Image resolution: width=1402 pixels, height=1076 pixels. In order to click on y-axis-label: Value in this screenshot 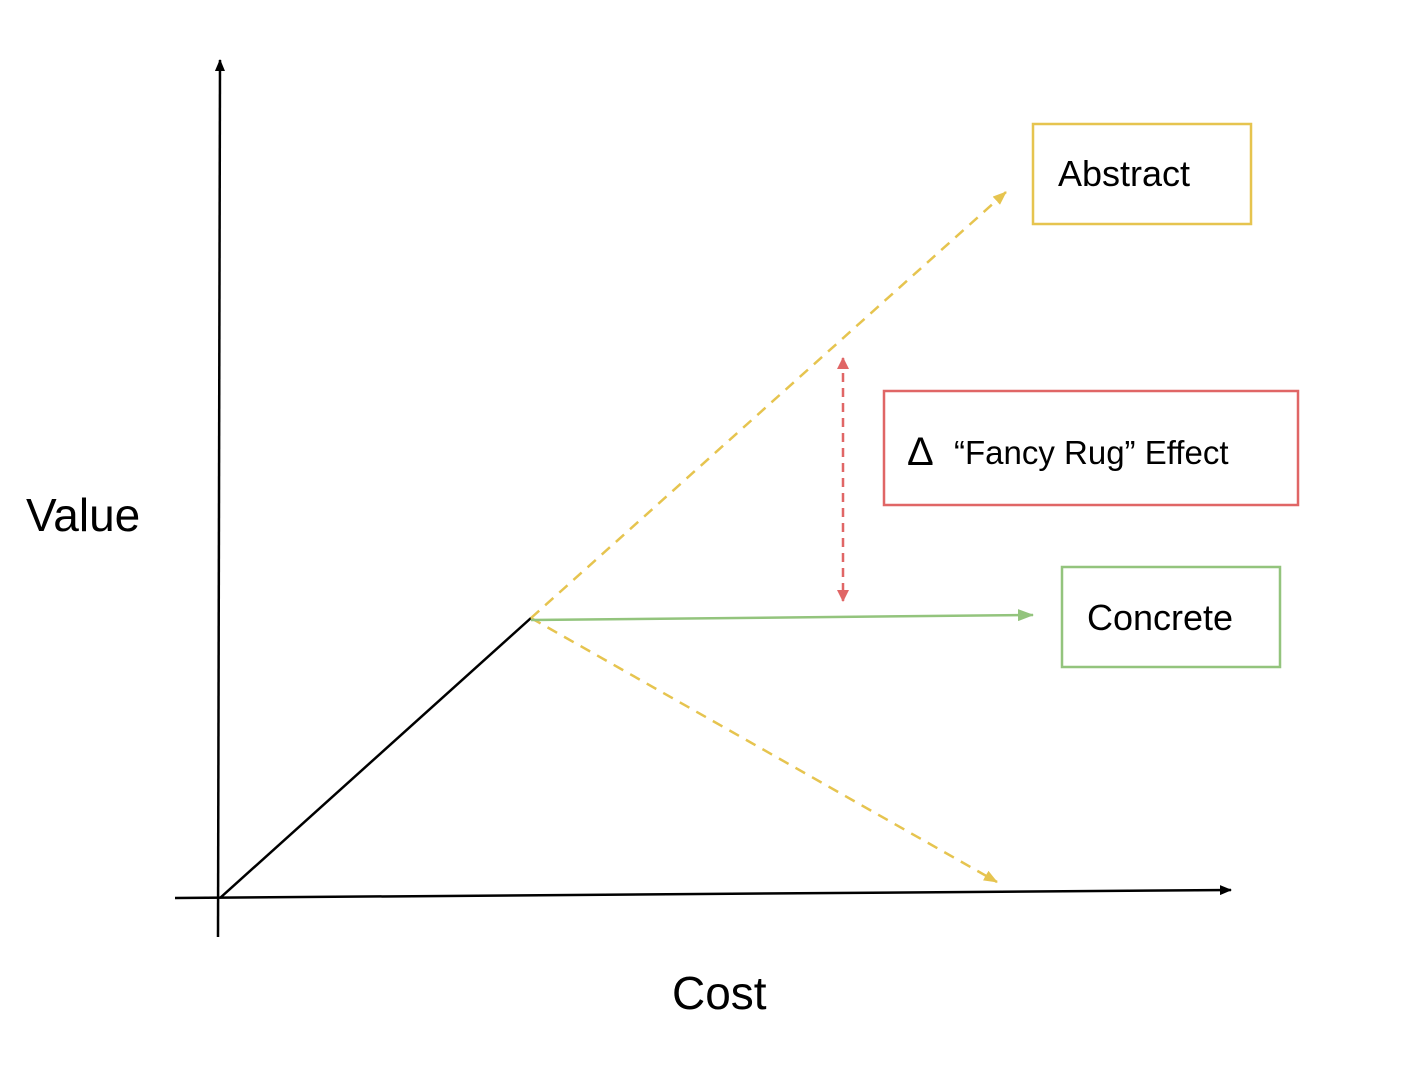, I will do `click(83, 515)`.